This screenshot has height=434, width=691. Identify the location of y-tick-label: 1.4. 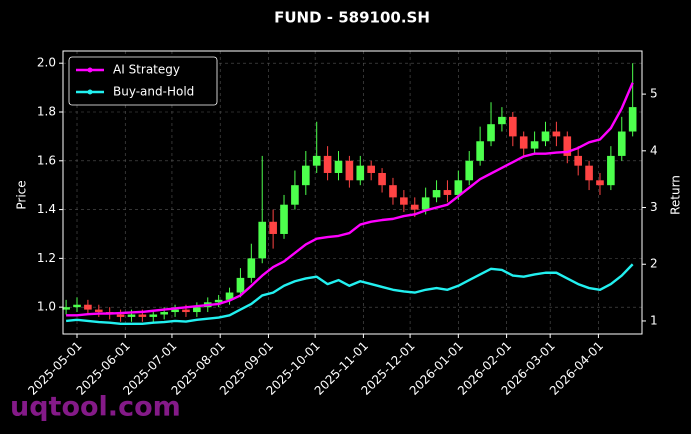
(46, 209).